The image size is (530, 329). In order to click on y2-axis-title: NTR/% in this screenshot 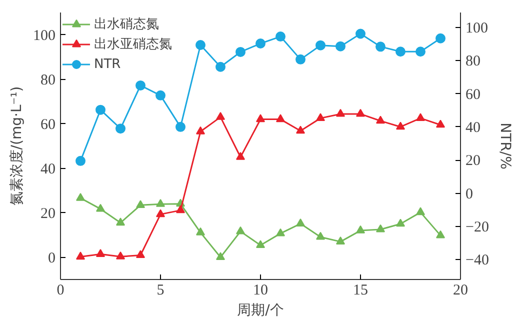, I will do `click(504, 146)`.